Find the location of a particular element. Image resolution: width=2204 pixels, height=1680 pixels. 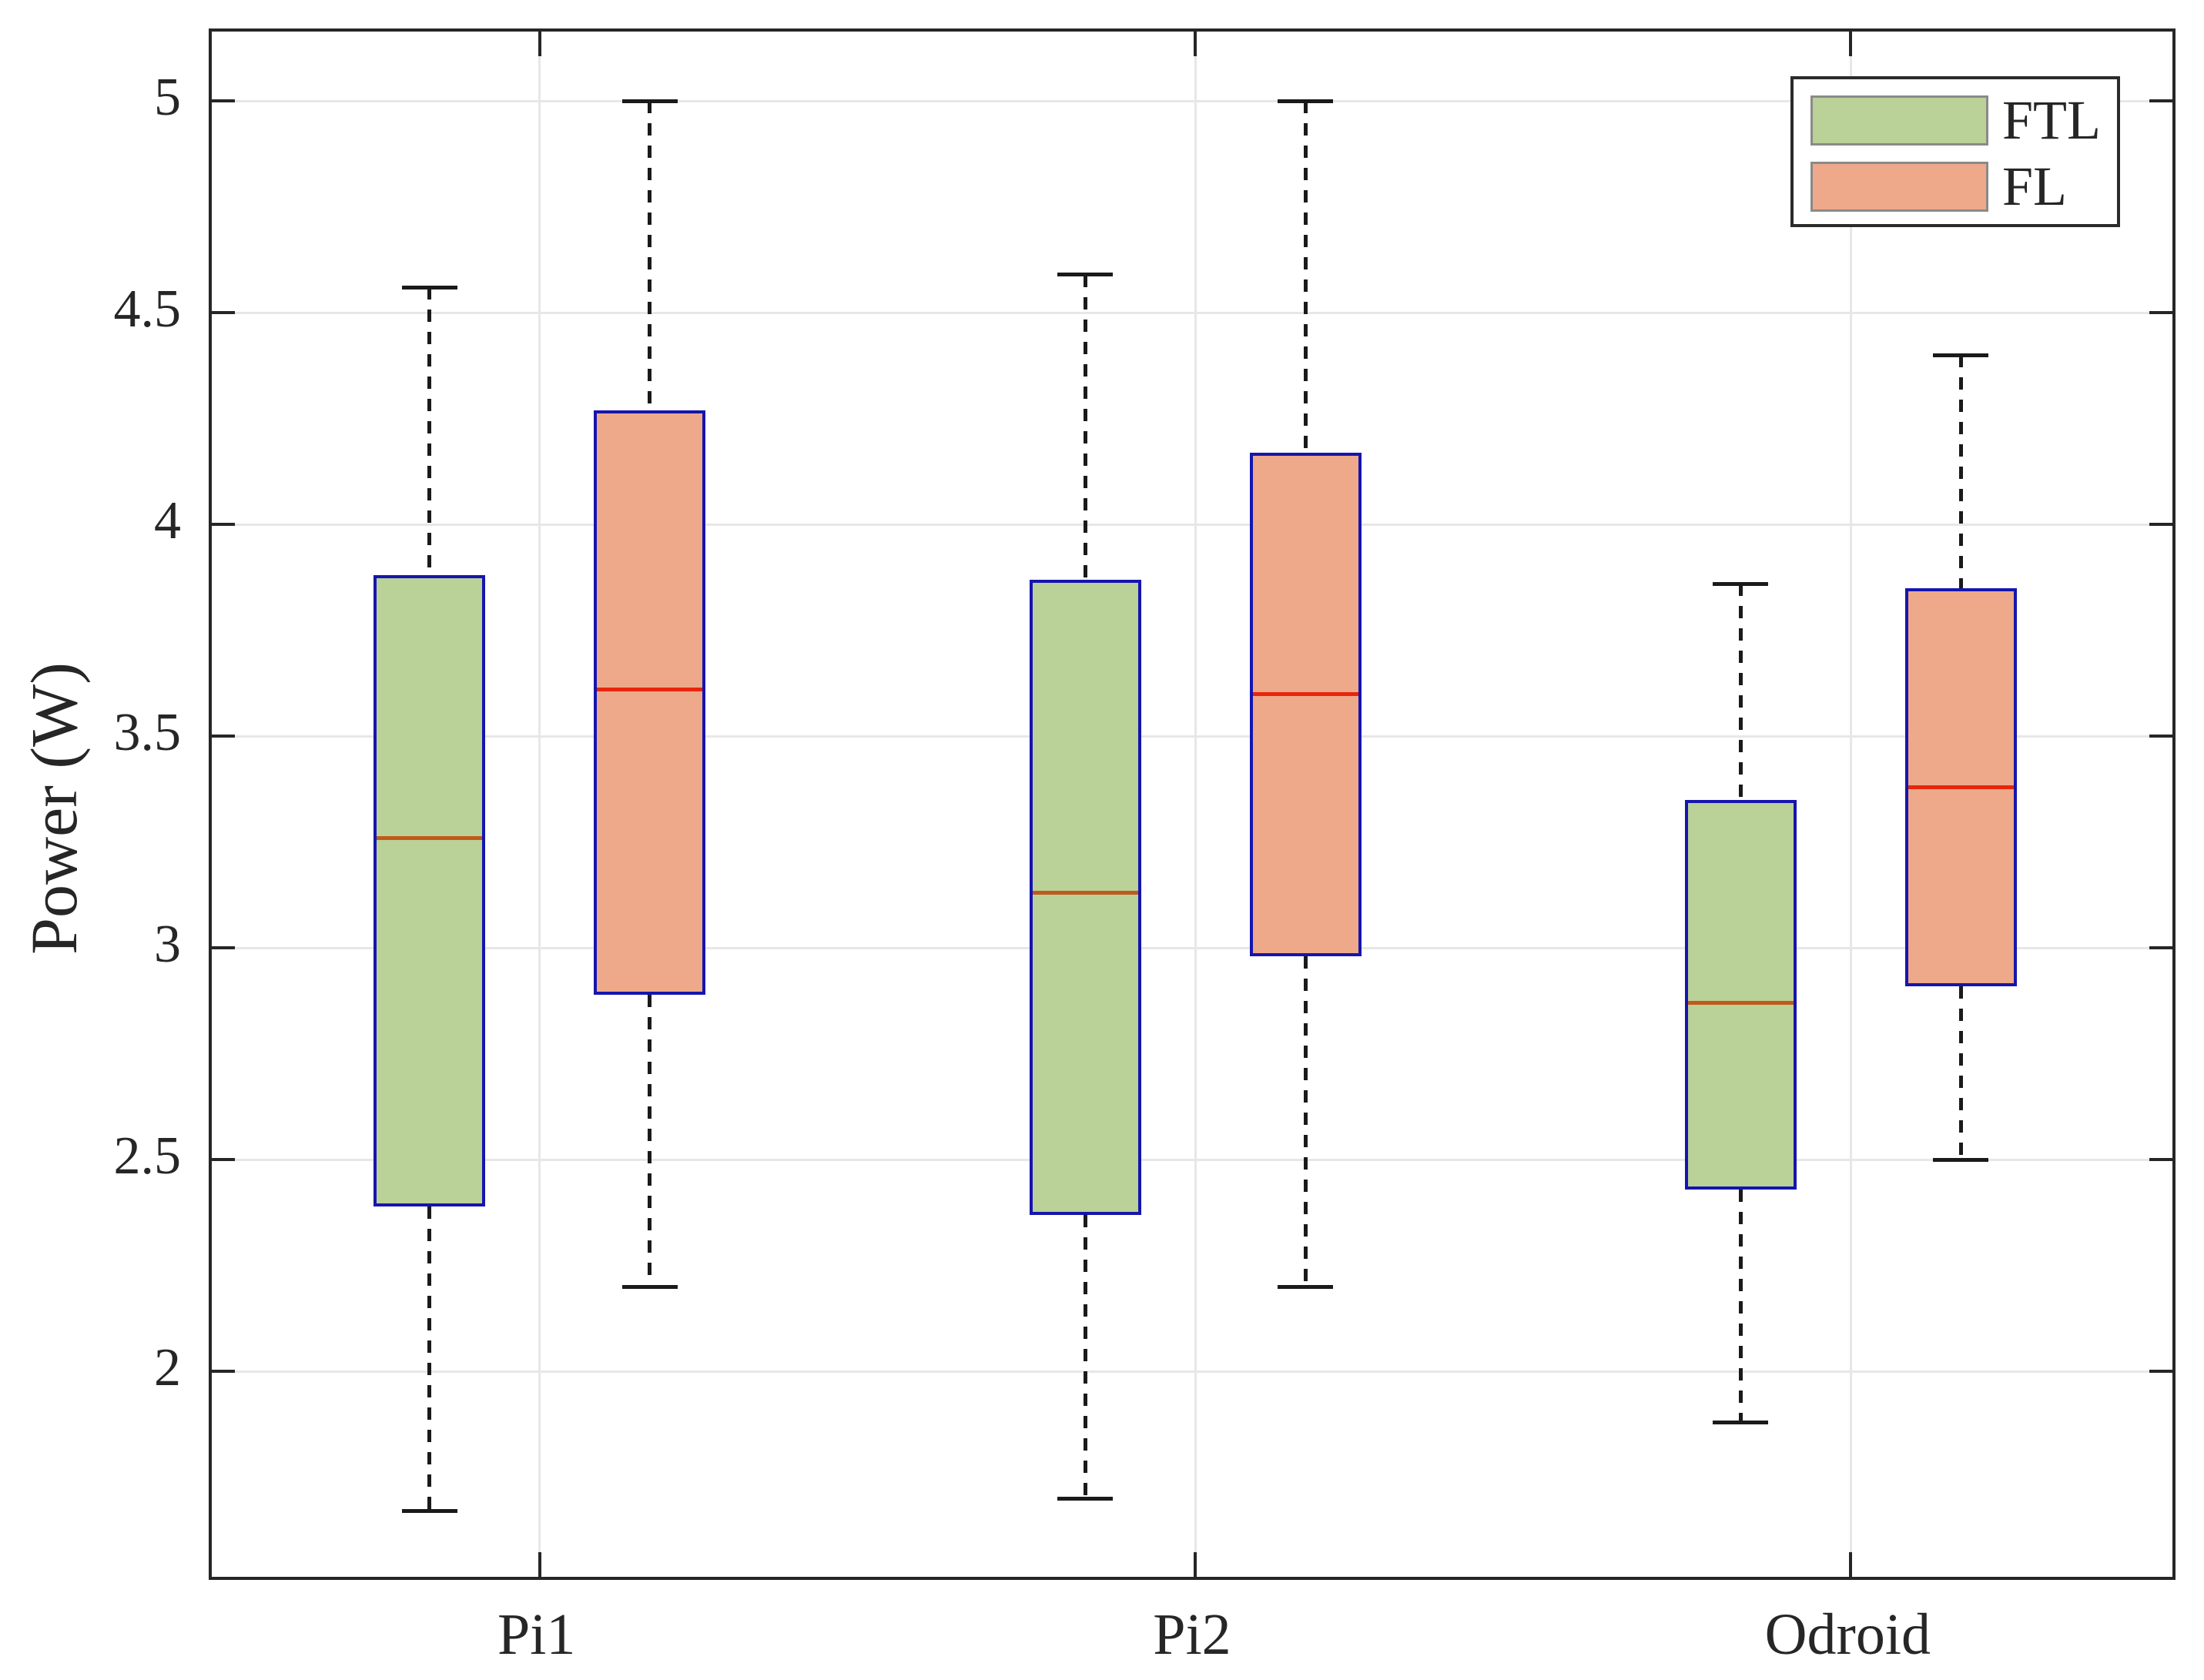

legend: FTL FL is located at coordinates (1955, 151).